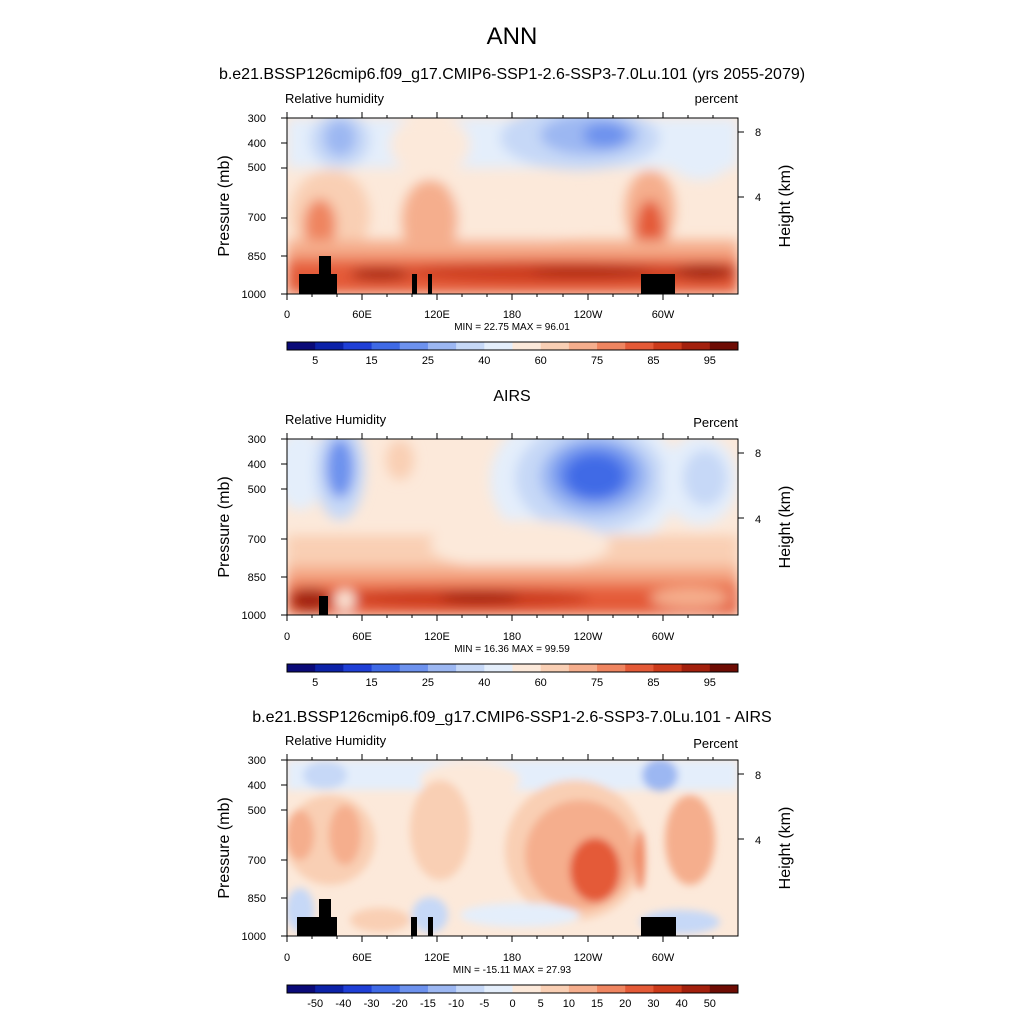  I want to click on colorbar-label: -5, so click(484, 1004).